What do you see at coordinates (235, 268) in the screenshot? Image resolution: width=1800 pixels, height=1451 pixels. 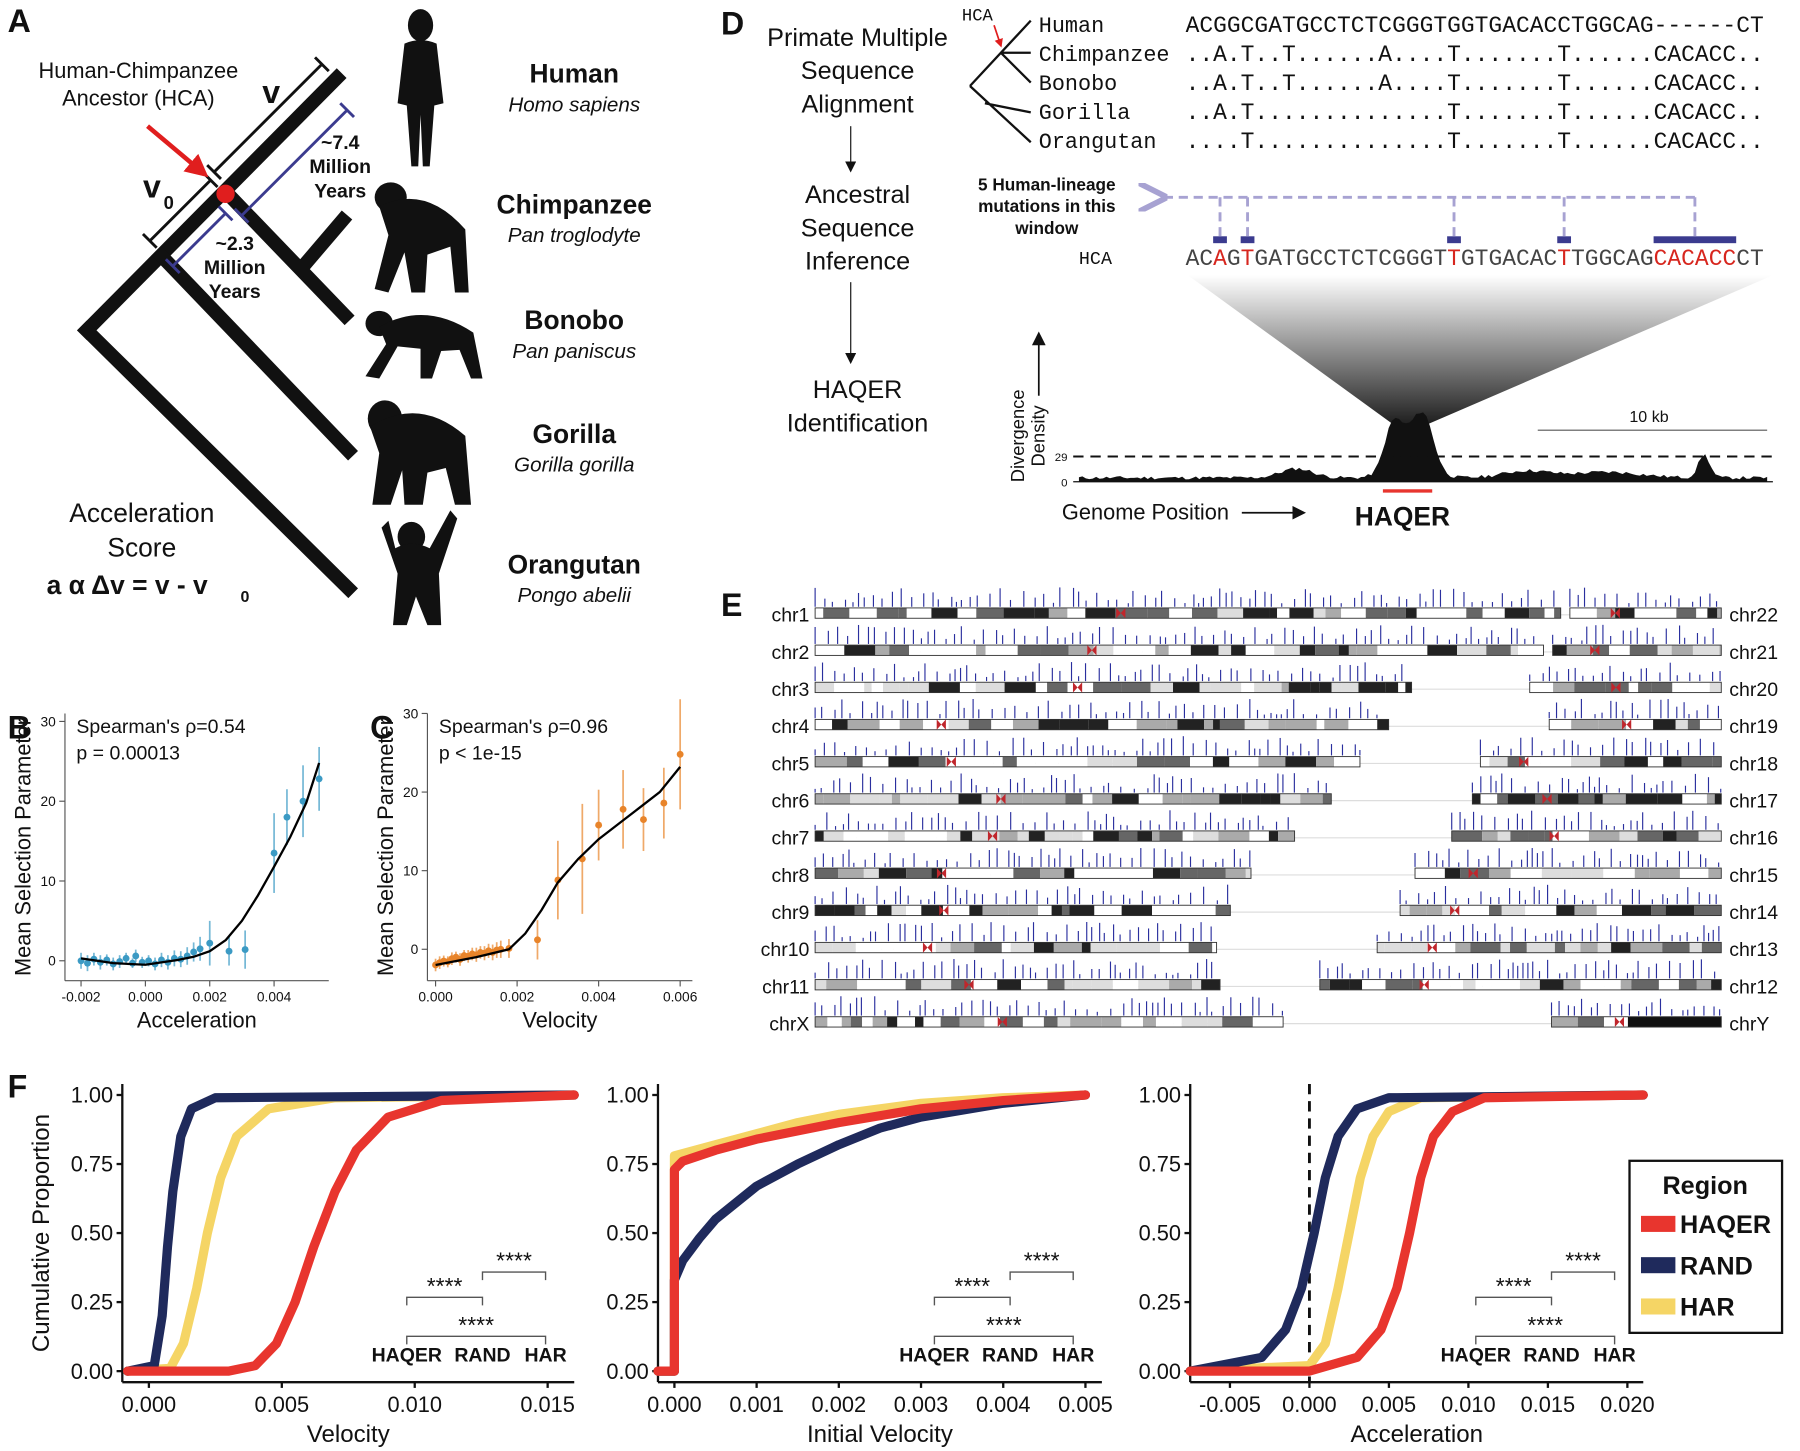 I see `branch-length: Million` at bounding box center [235, 268].